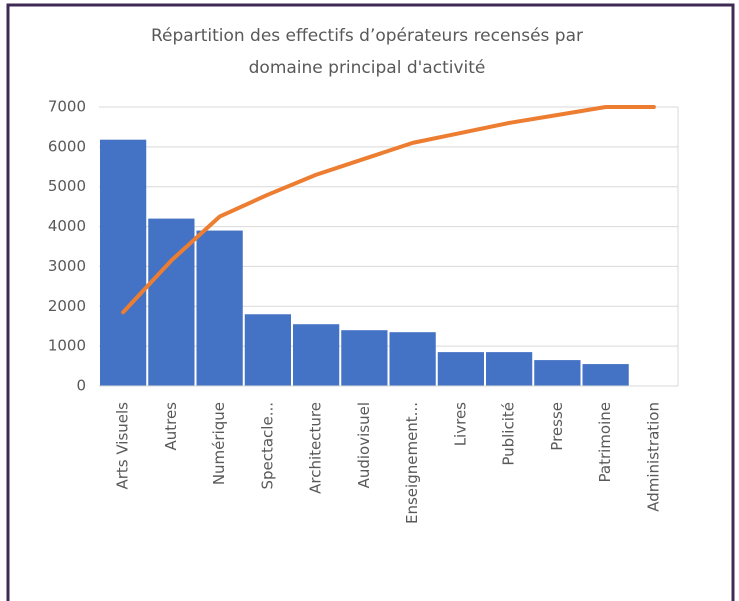 The height and width of the screenshot is (601, 739). I want to click on chart-title: domaine principal d'activité, so click(367, 68).